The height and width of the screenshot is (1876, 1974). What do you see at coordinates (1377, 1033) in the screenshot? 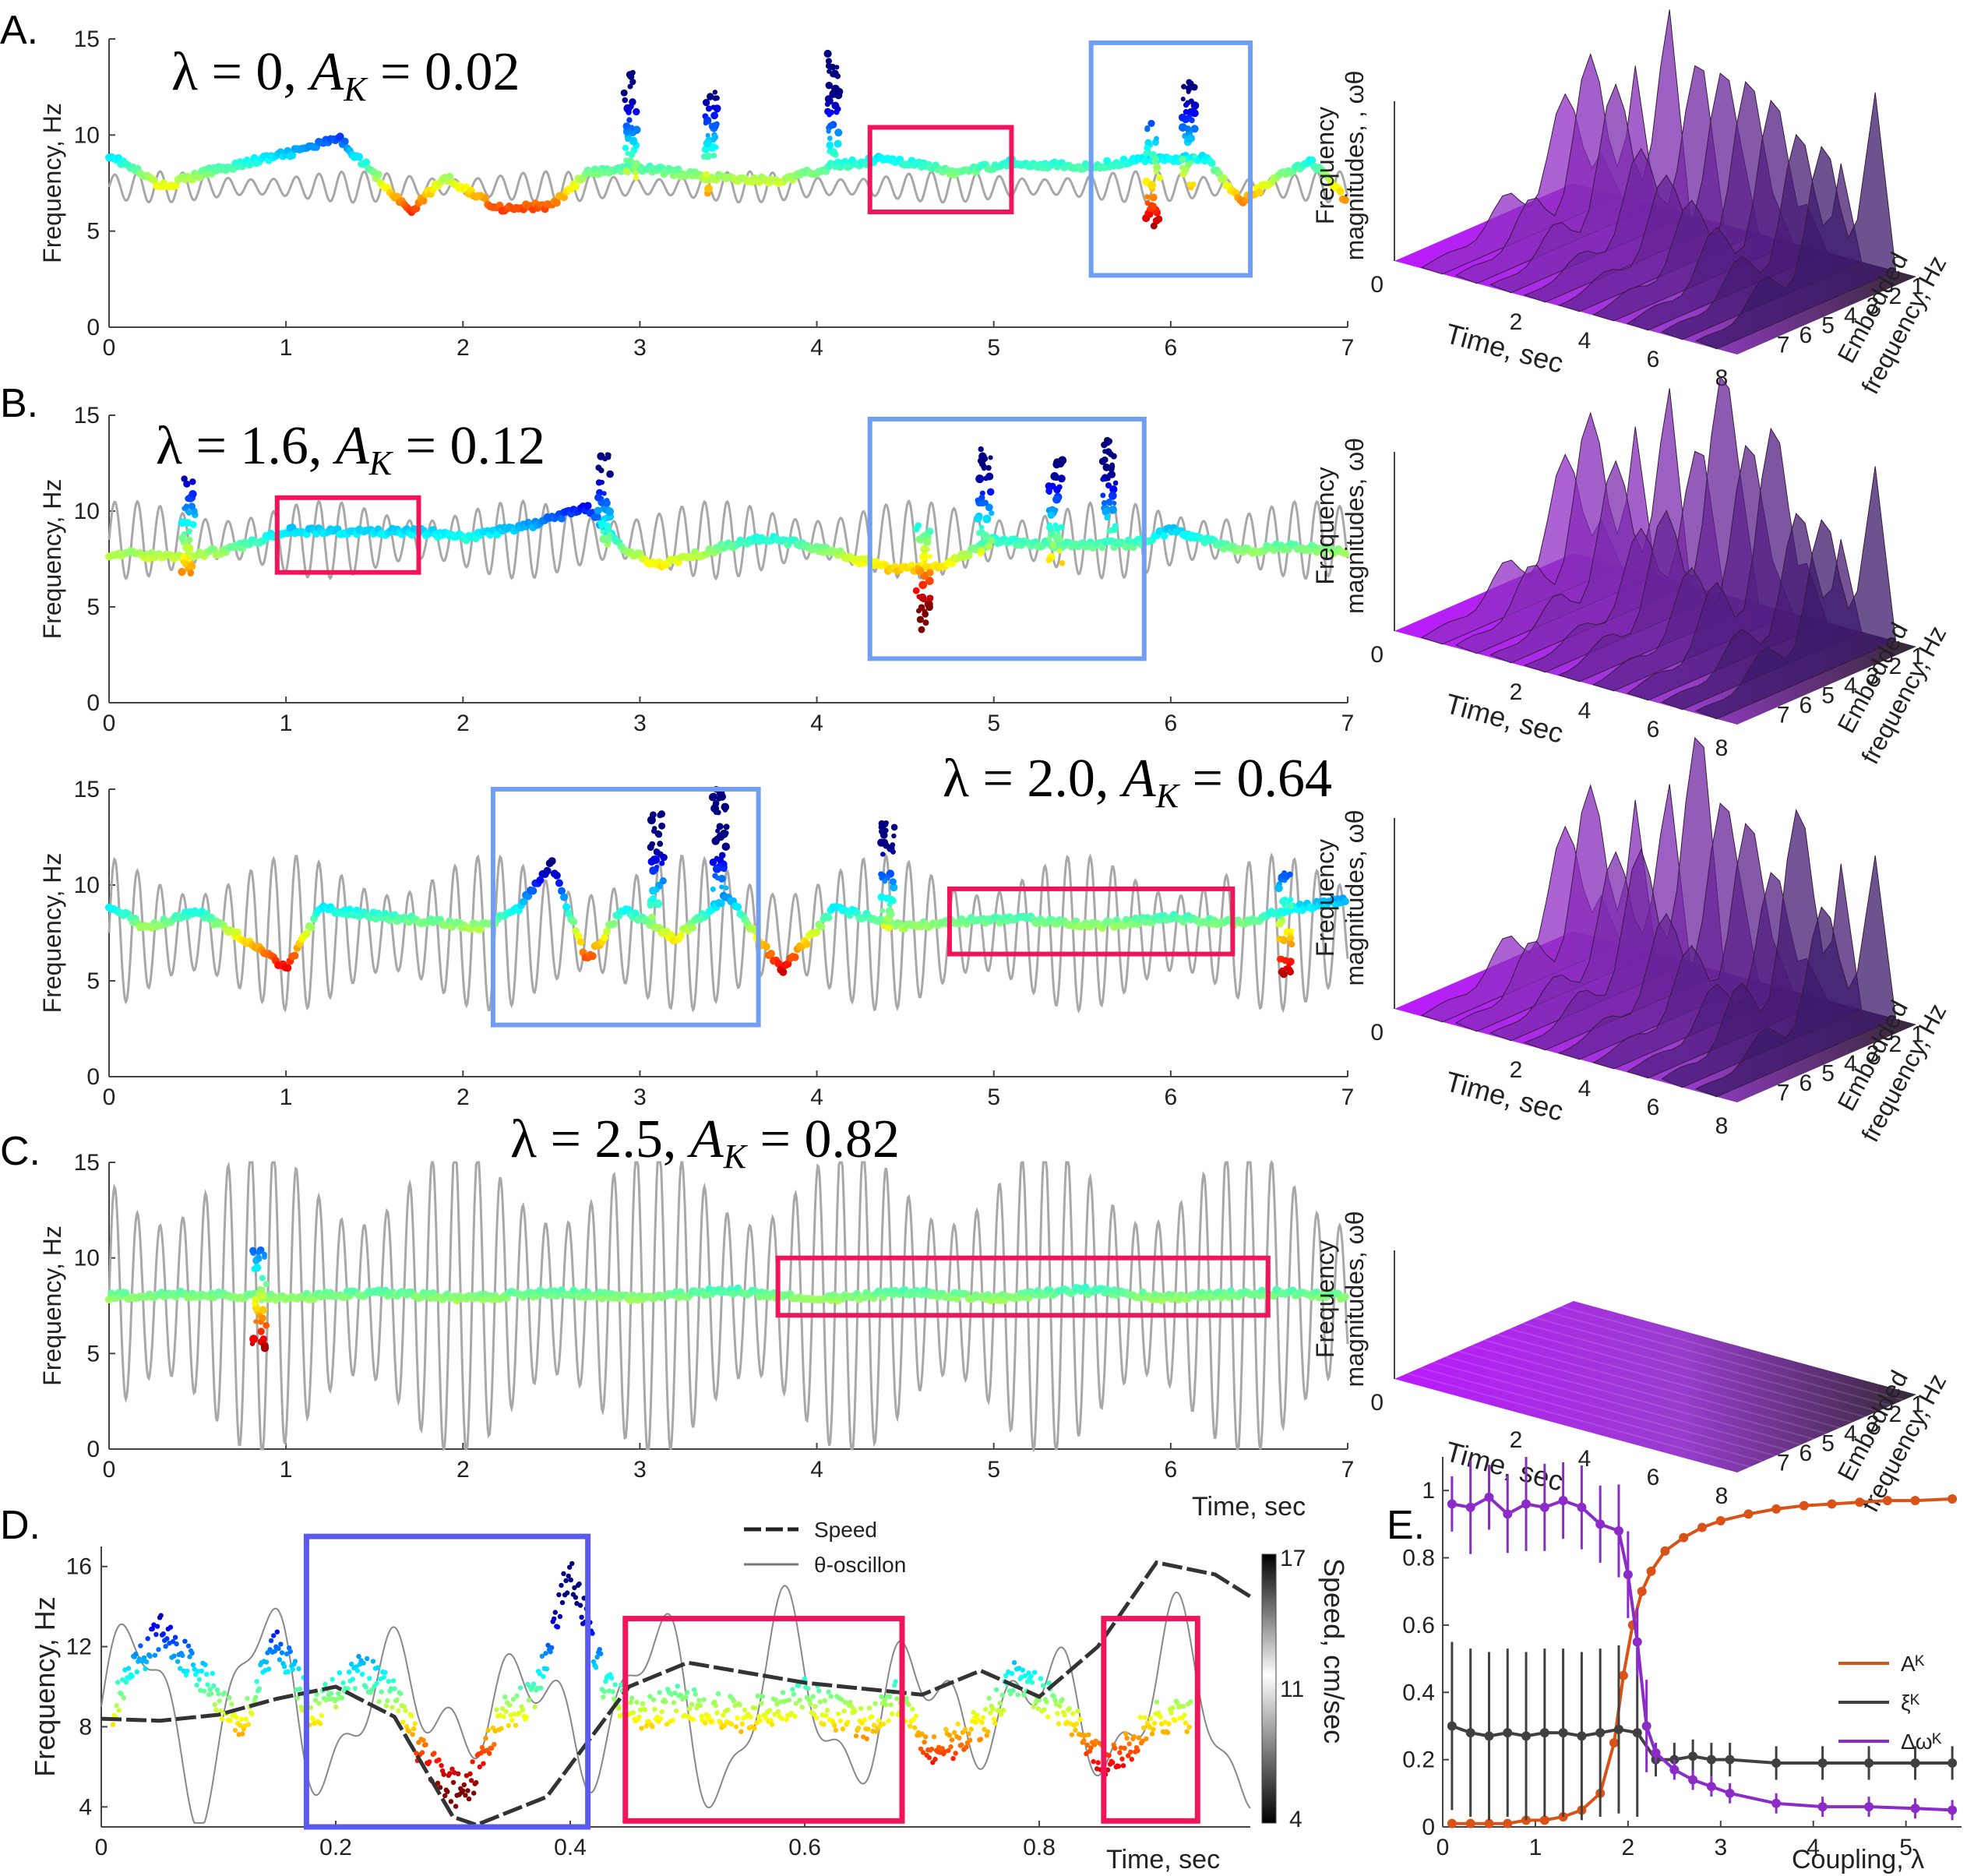
I see `surface-z-tick: 0` at bounding box center [1377, 1033].